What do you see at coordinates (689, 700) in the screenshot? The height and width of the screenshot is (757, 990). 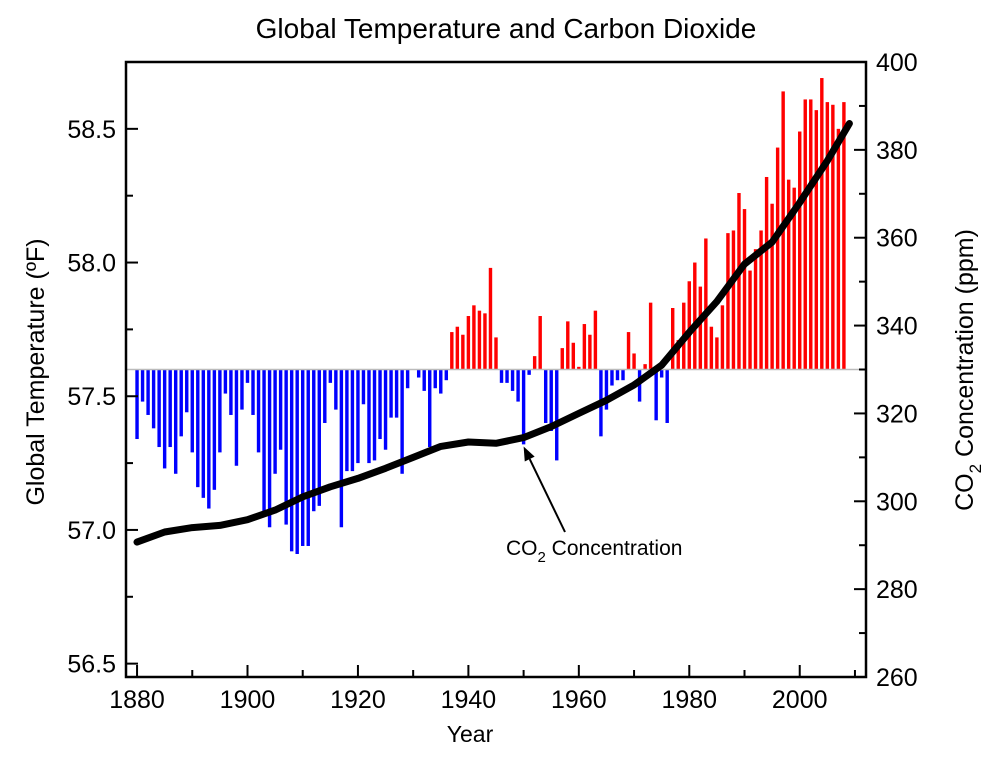 I see `x-tick-label: 1980` at bounding box center [689, 700].